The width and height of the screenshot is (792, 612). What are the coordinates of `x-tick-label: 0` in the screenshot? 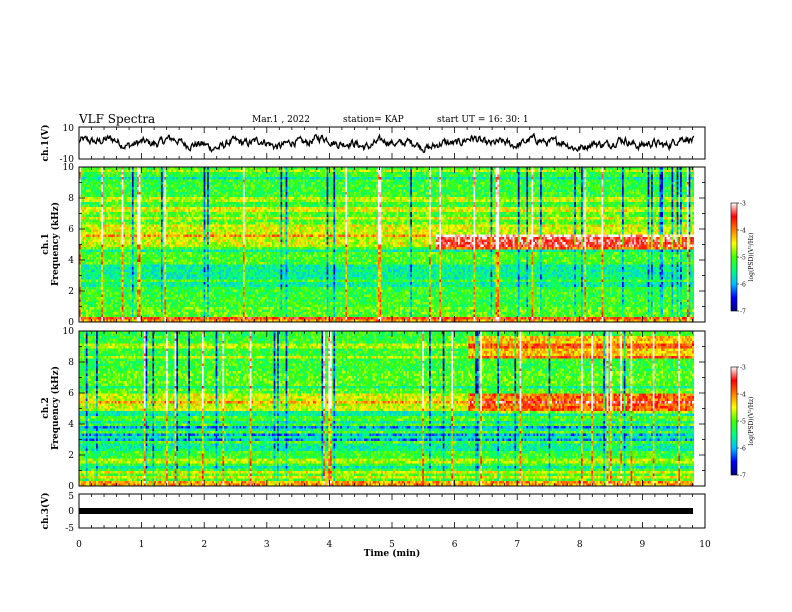 It's located at (79, 545).